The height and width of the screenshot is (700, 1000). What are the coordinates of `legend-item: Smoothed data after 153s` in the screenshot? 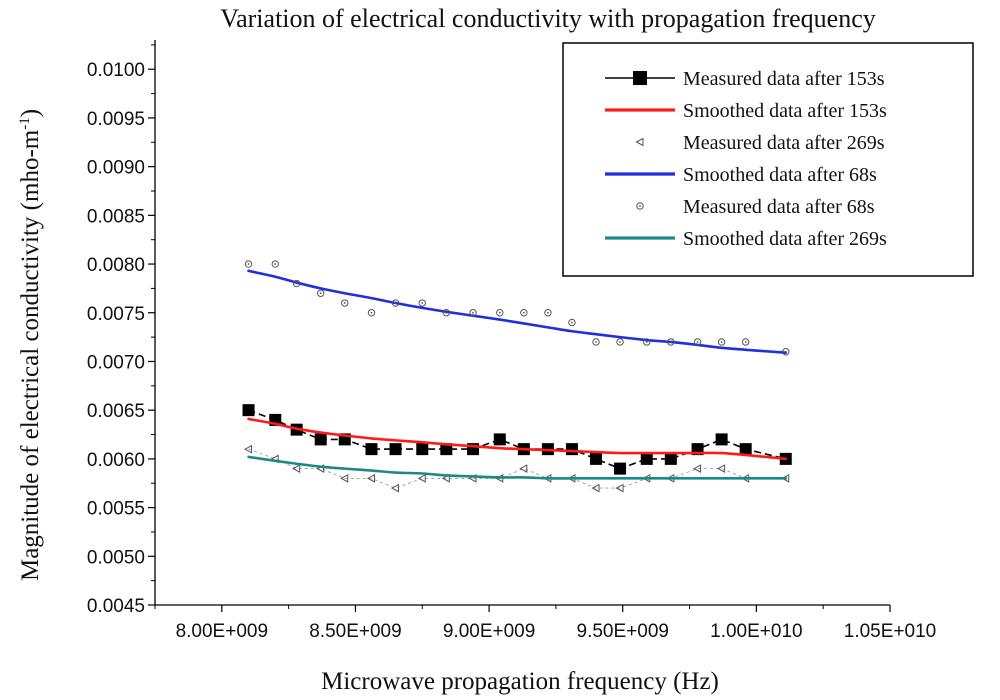 It's located at (746, 111).